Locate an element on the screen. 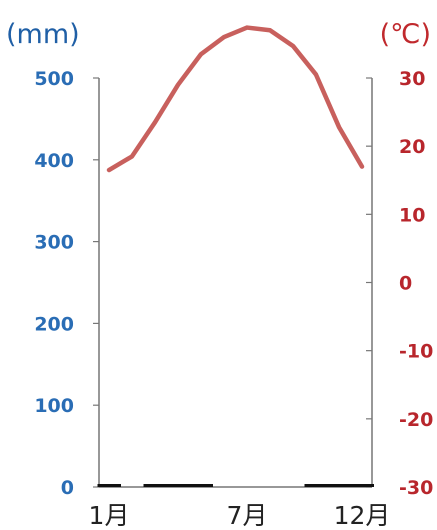 This screenshot has width=437, height=530. right-tick-label: 20 is located at coordinates (412, 147).